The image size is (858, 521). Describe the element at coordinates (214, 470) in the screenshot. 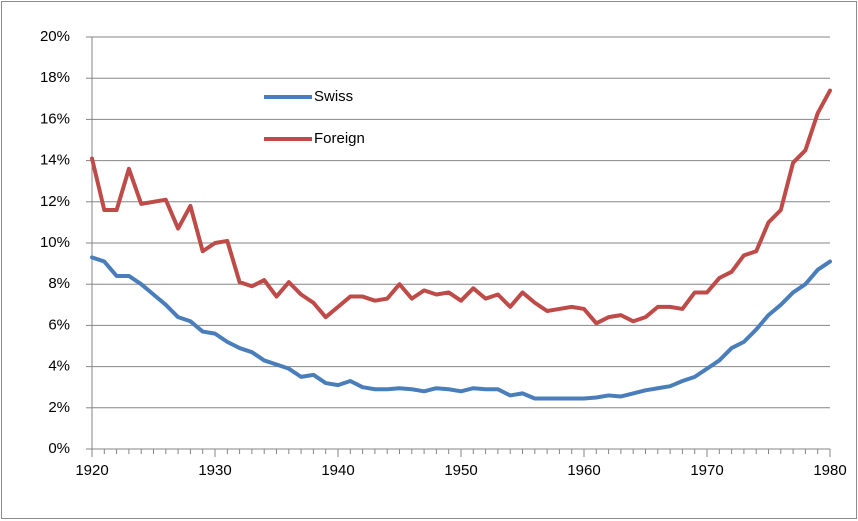

I see `x-tick-label: 1930` at that location.